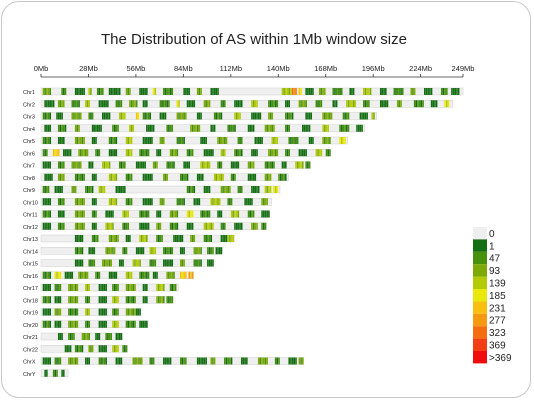 The height and width of the screenshot is (401, 534). What do you see at coordinates (373, 68) in the screenshot?
I see `x-tick-label: 196Mb` at bounding box center [373, 68].